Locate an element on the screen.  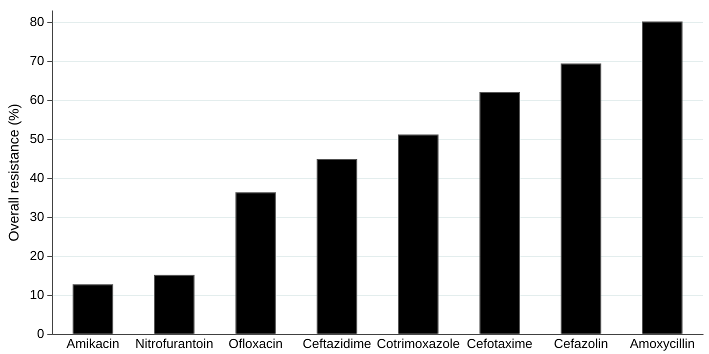
x-tick-label: Amikacin is located at coordinates (93, 343).